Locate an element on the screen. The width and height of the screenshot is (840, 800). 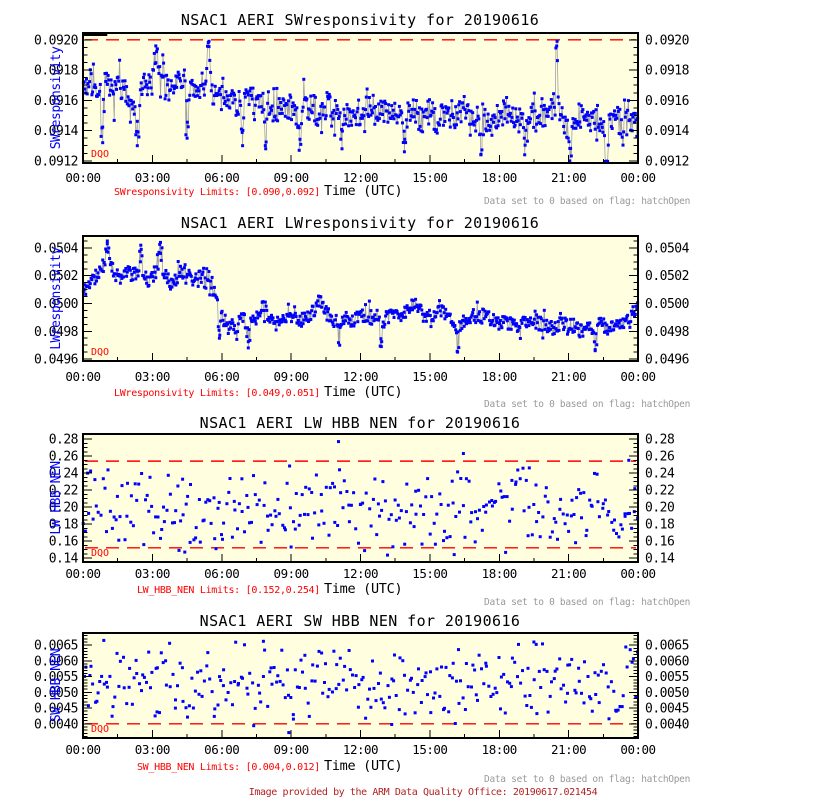
y-tick-label-left: 0.0914 is located at coordinates (56, 131).